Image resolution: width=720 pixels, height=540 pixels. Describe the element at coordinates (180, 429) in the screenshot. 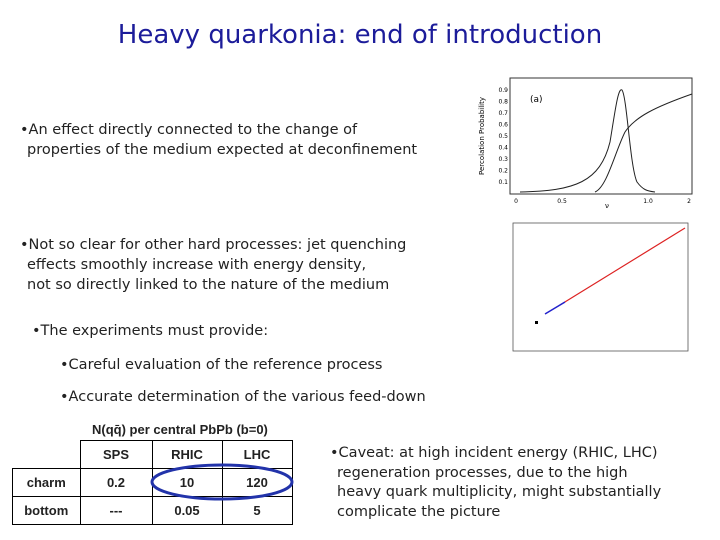

I see `table-caption: N(qq̄) per central PbPb (b=0)` at that location.